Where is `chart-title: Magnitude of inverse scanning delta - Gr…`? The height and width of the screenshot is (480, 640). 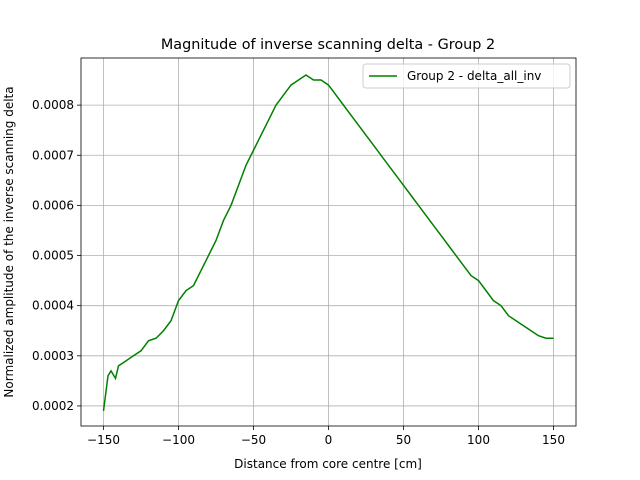 chart-title: Magnitude of inverse scanning delta - Gr… is located at coordinates (328, 45).